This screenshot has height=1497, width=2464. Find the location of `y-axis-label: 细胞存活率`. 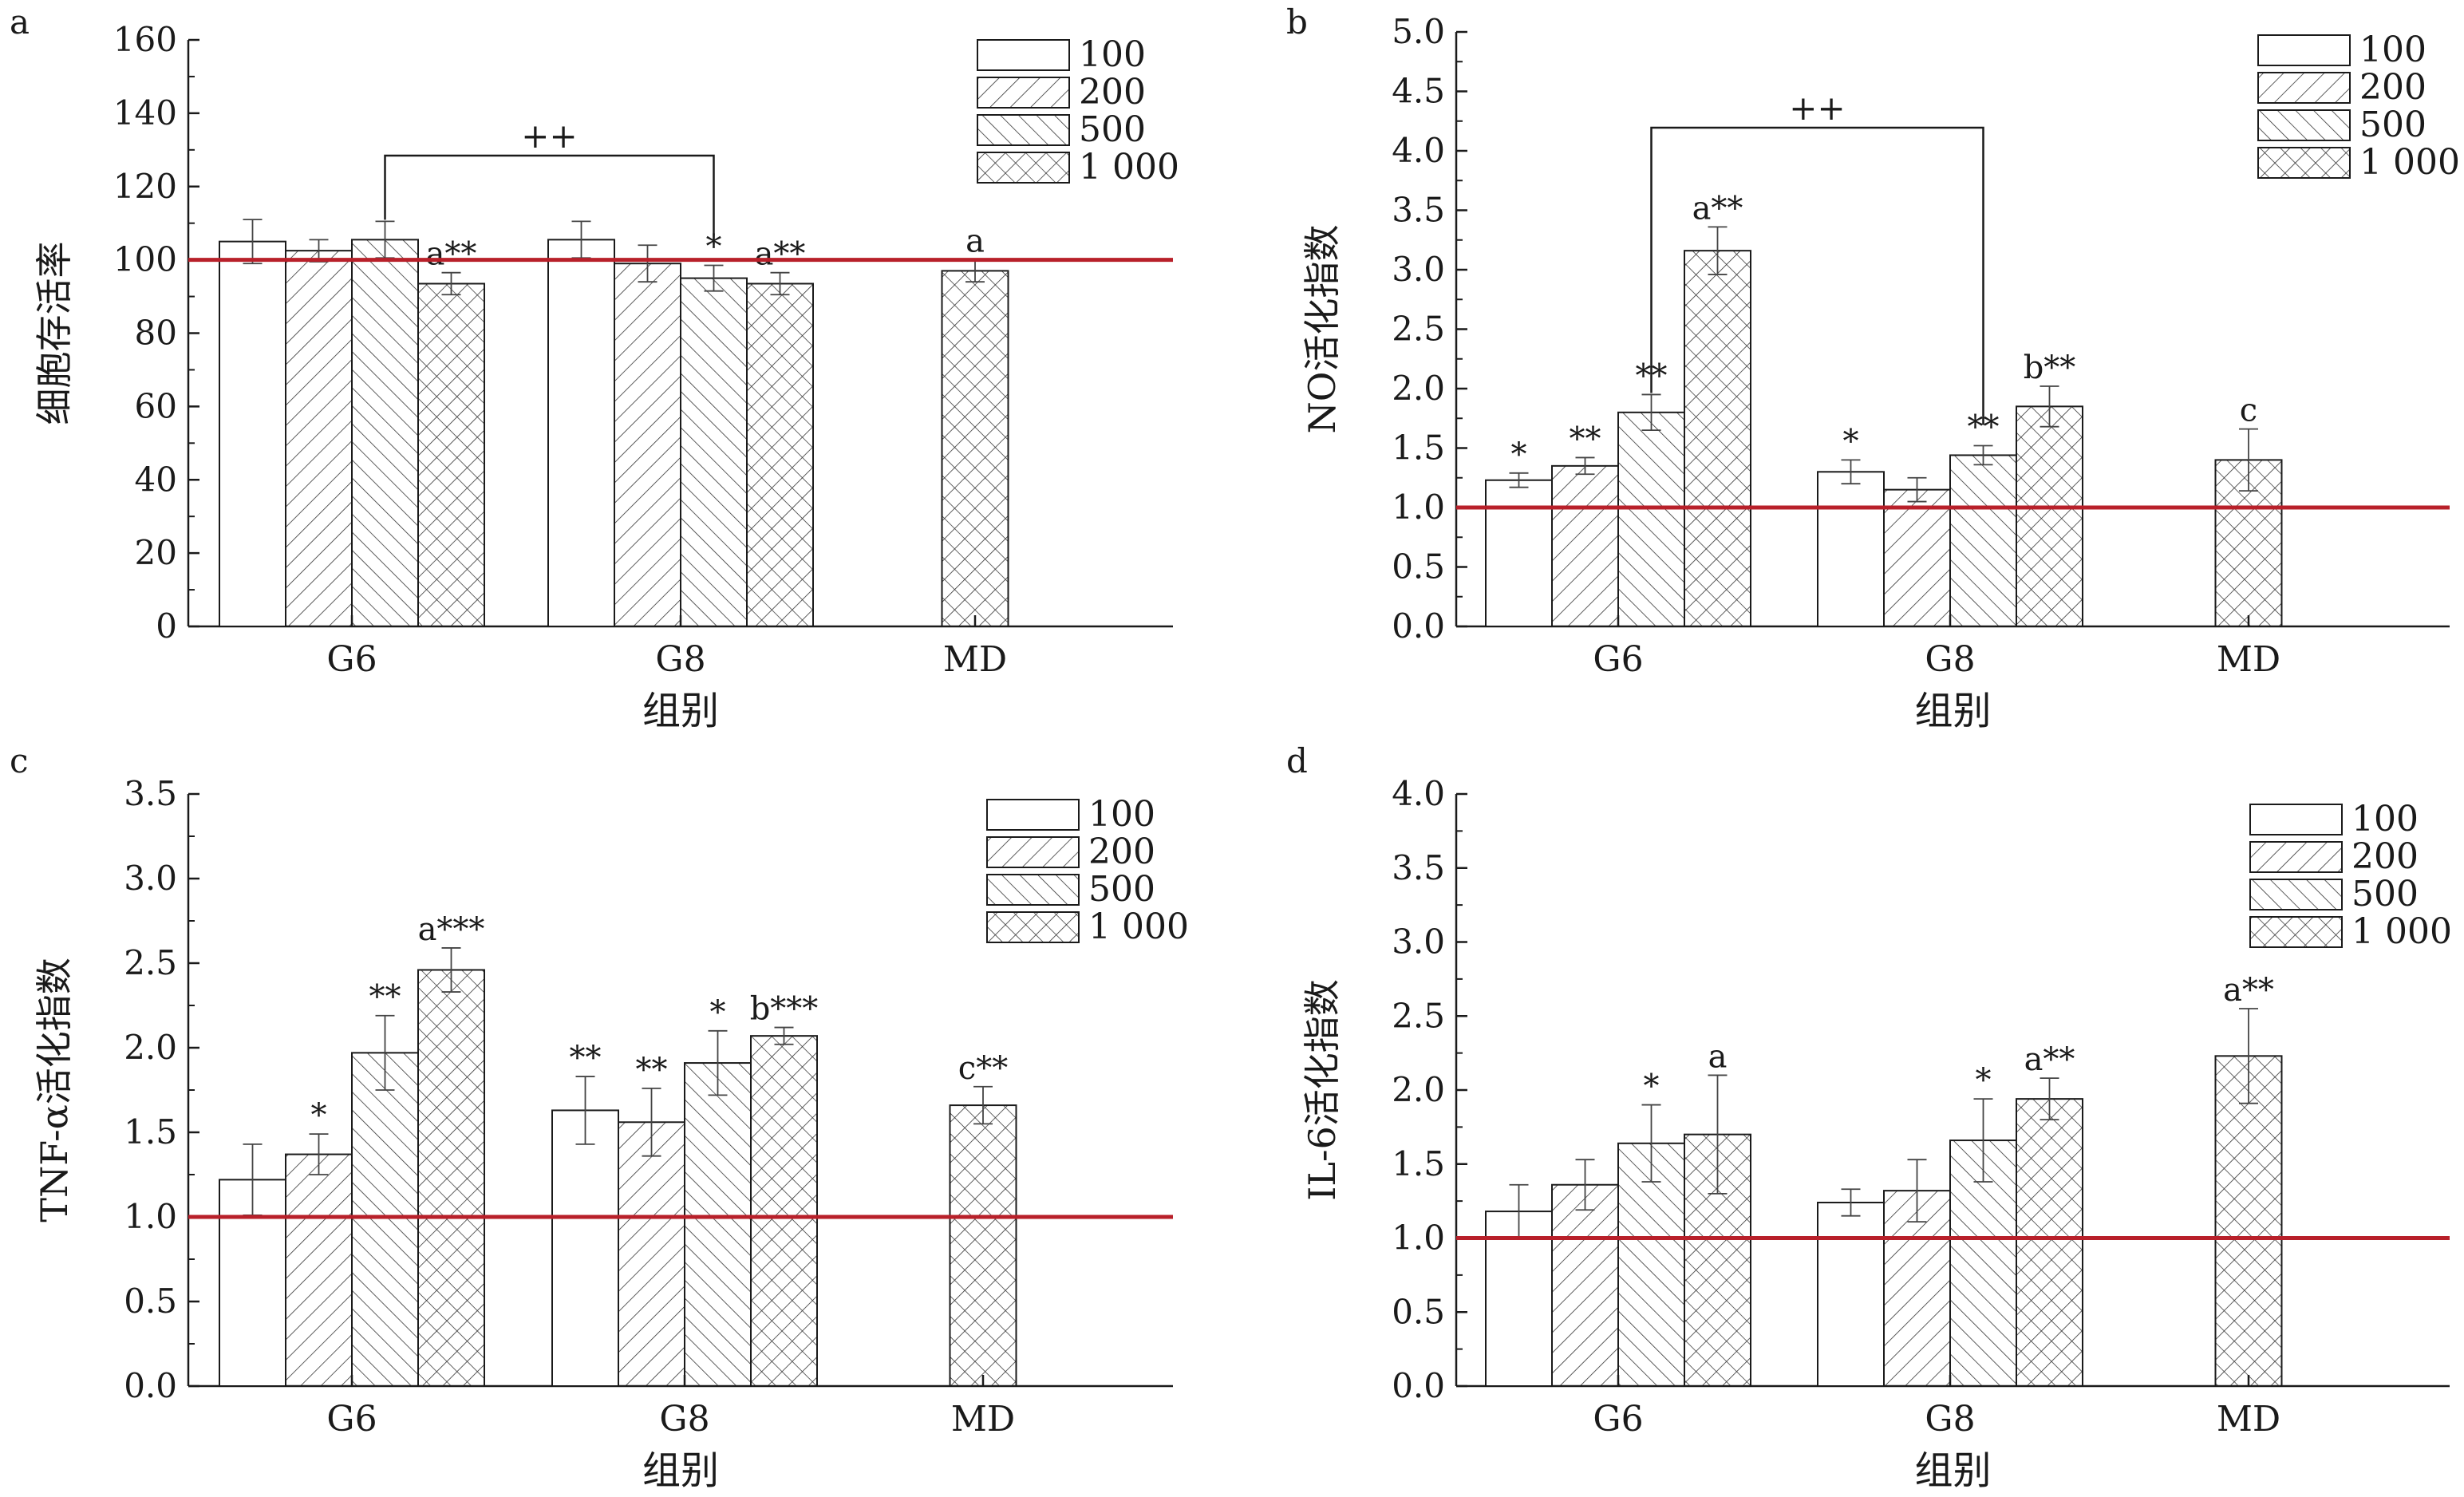

y-axis-label: 细胞存活率 is located at coordinates (54, 333).